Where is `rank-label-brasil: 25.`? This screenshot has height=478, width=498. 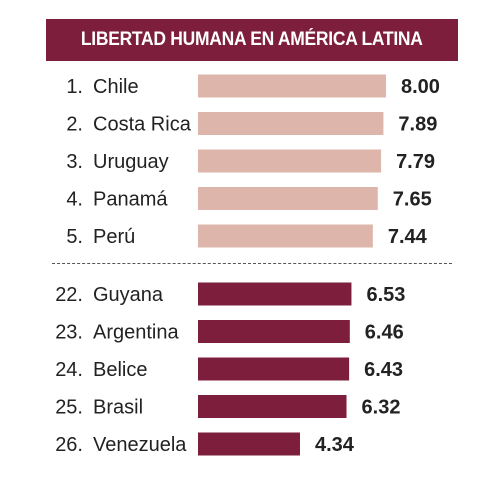 rank-label-brasil: 25. is located at coordinates (69, 408).